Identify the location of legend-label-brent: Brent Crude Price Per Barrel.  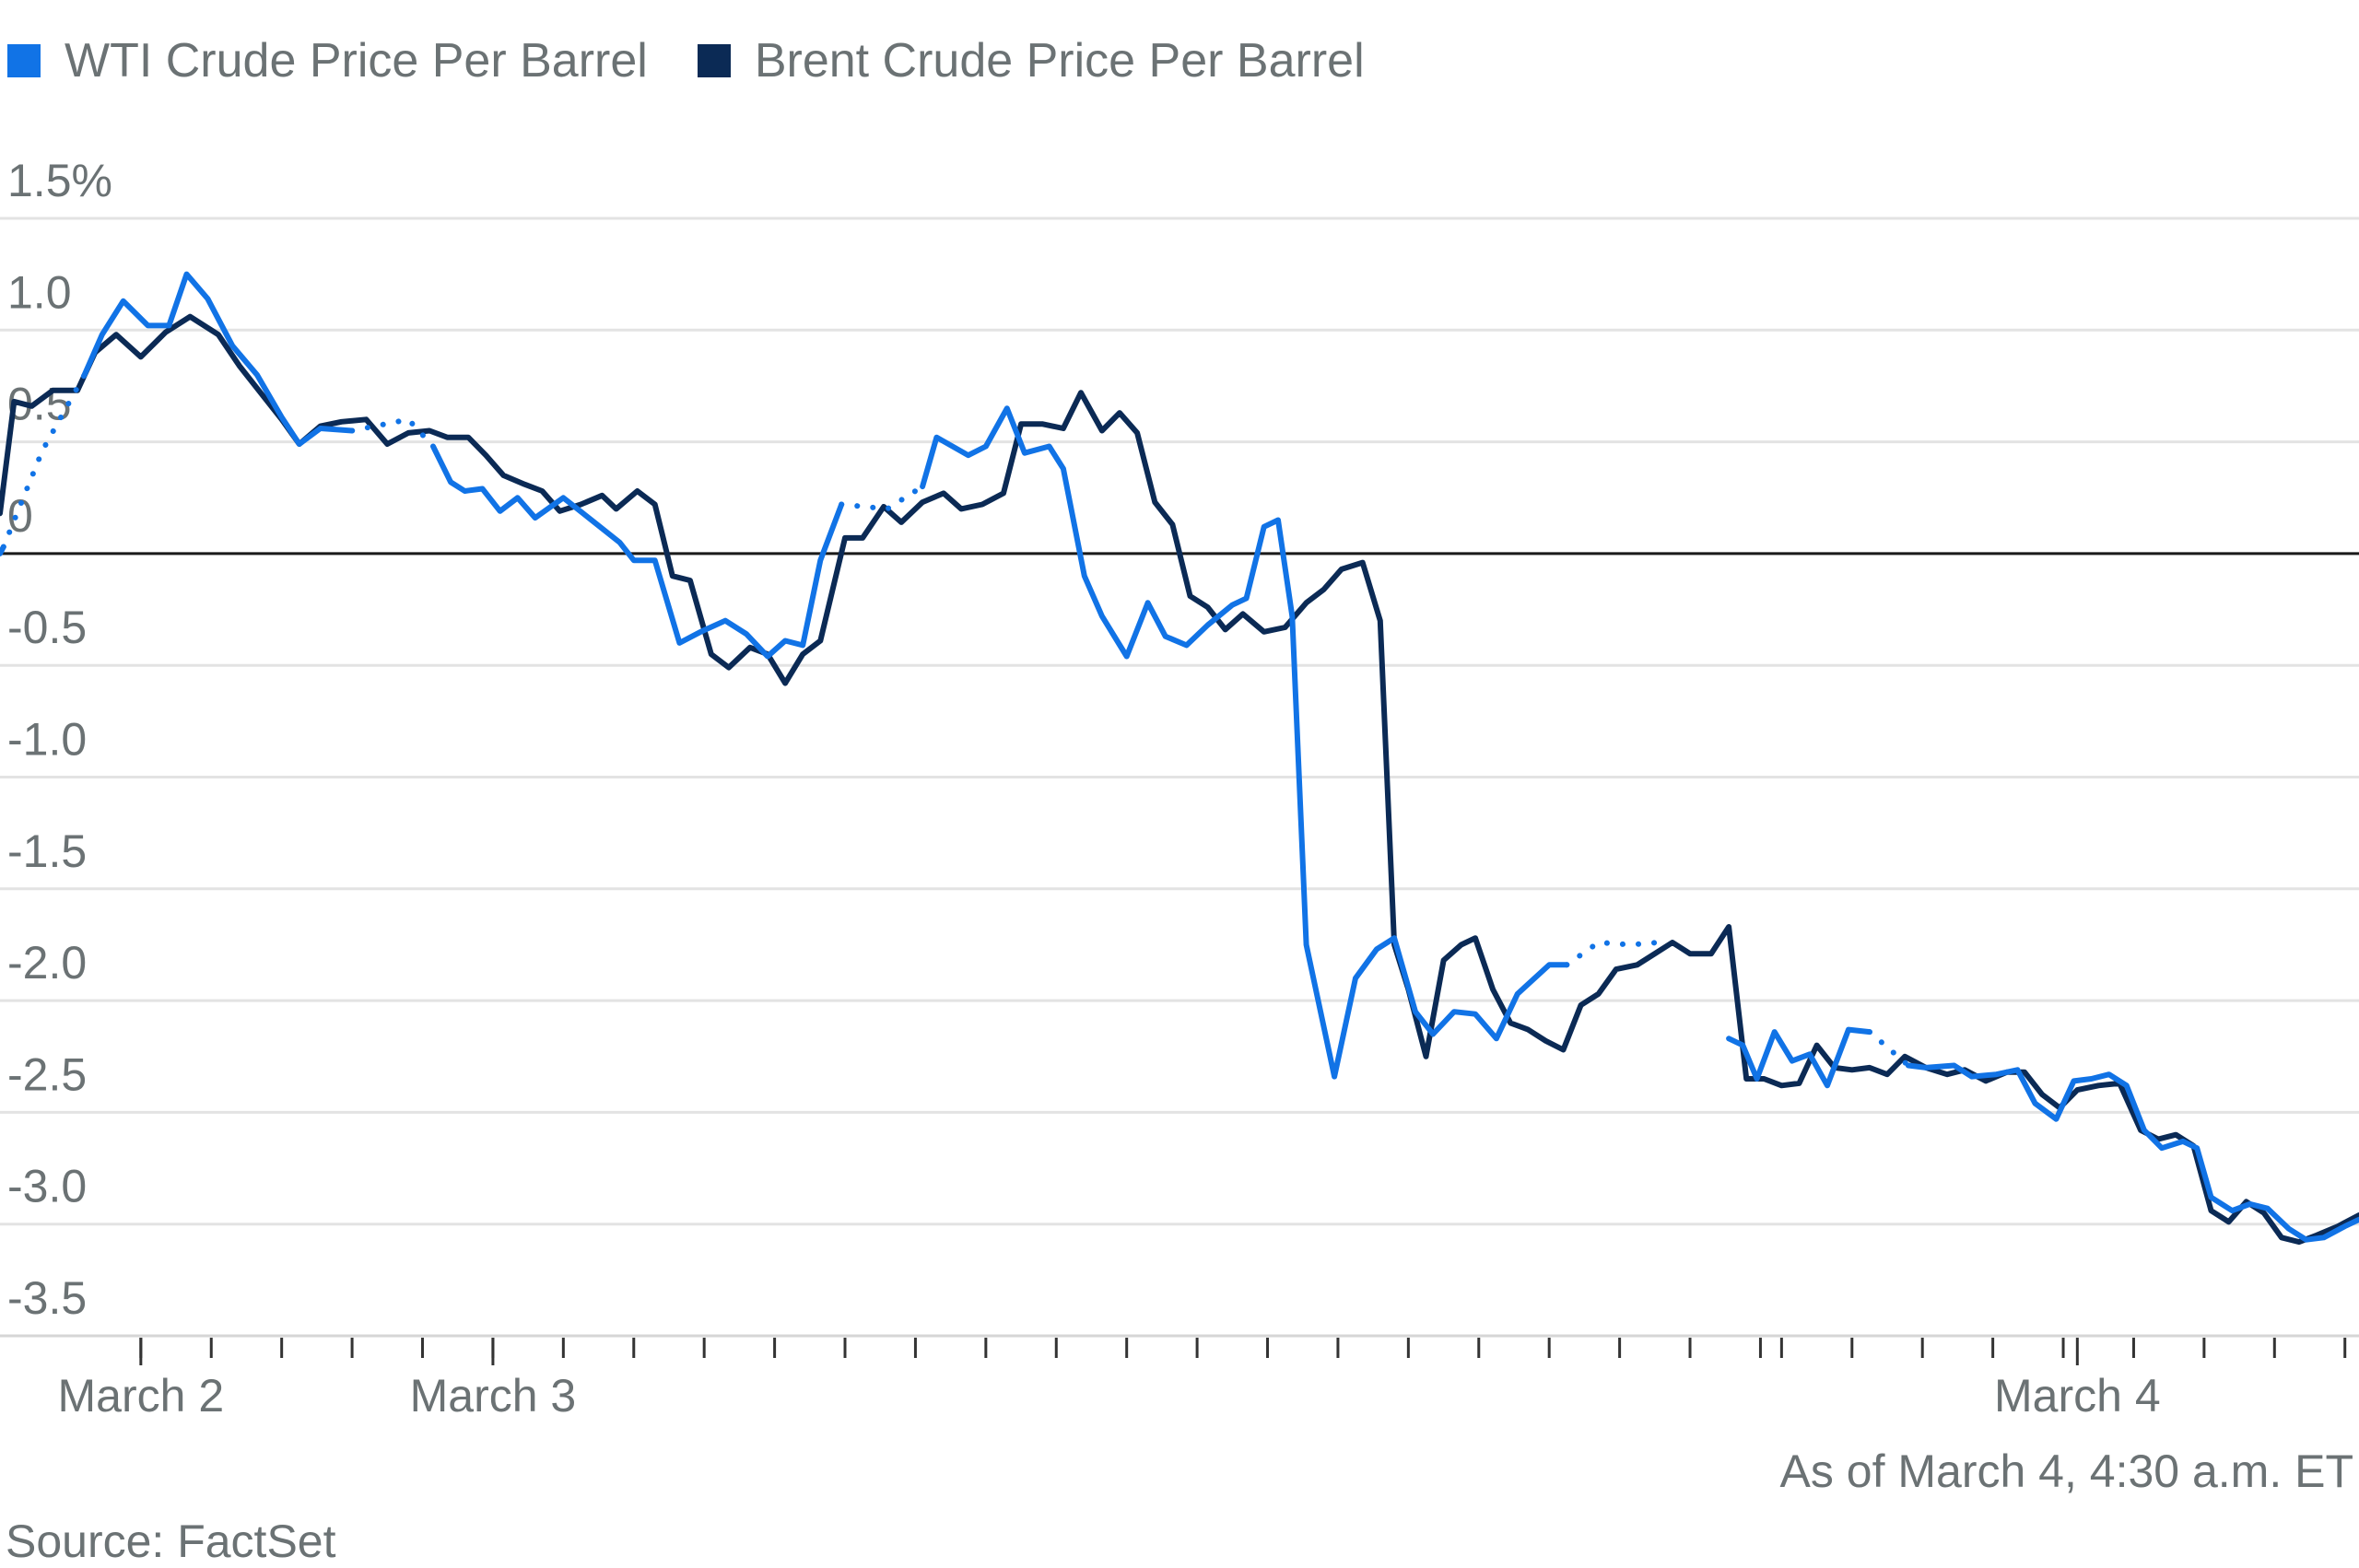
(1059, 61).